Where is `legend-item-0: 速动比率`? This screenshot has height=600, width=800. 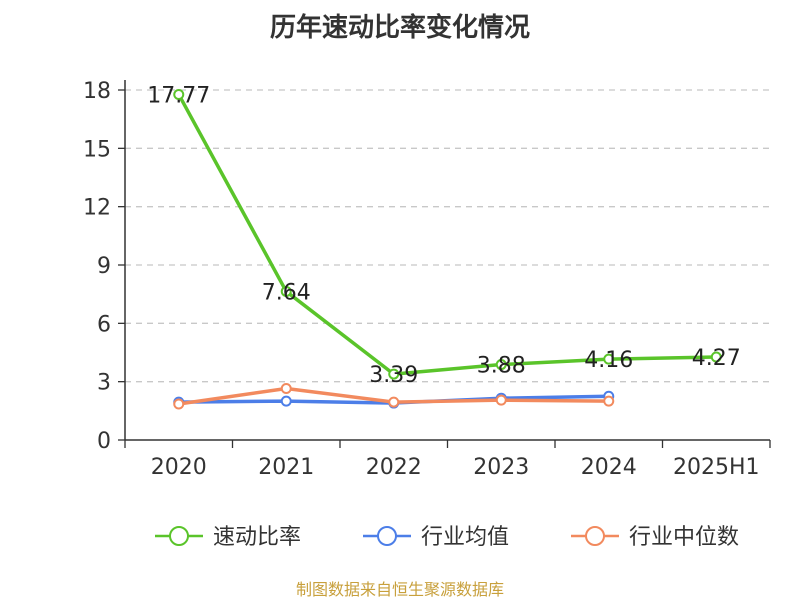
legend-item-0: 速动比率 is located at coordinates (228, 537).